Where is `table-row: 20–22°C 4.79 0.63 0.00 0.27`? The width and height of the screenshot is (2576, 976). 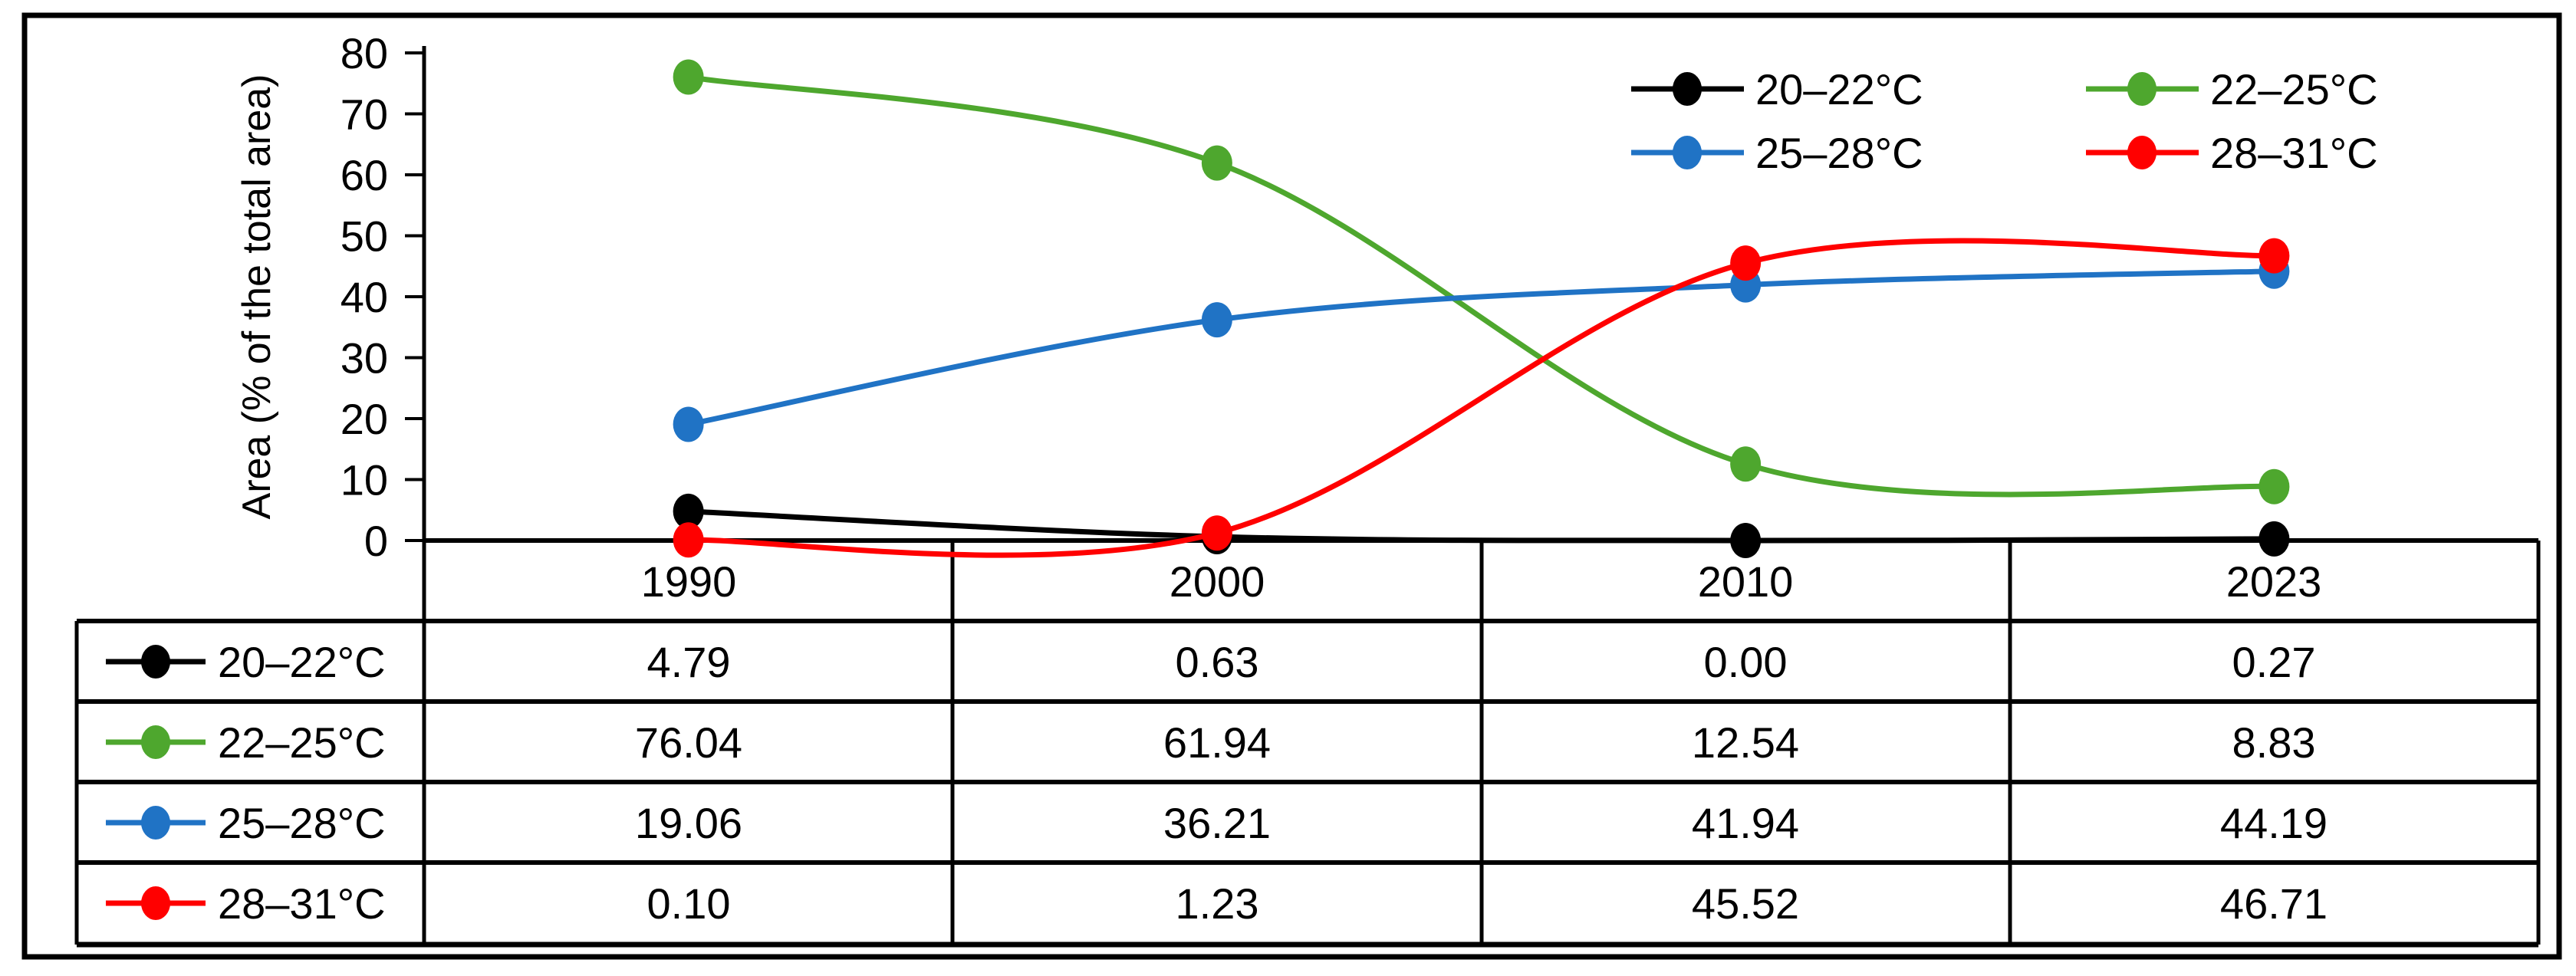
table-row: 20–22°C 4.79 0.63 0.00 0.27 is located at coordinates (1211, 662).